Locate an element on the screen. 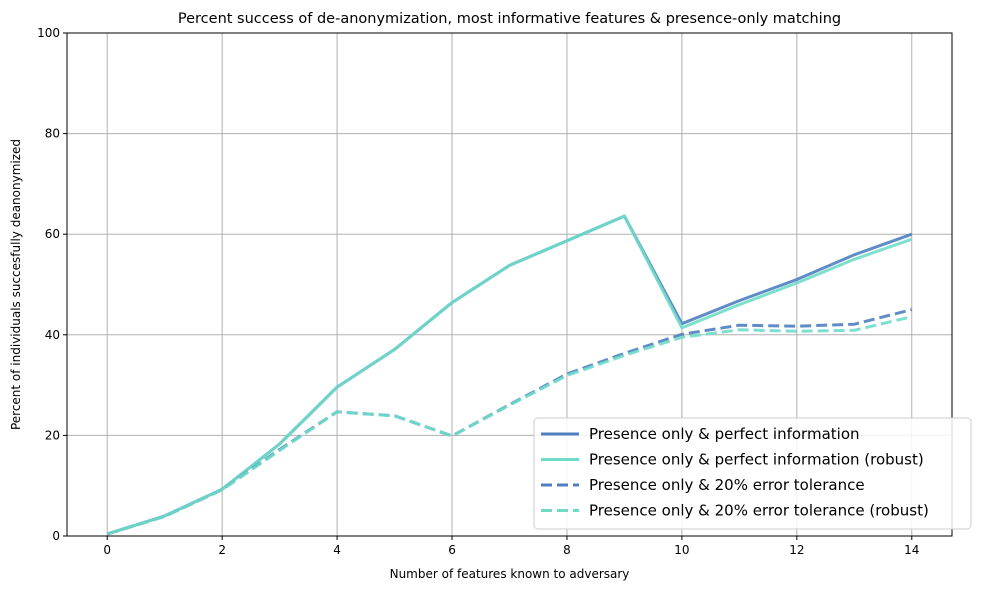 This screenshot has width=989, height=590. legend-label-3: Presence only & 20% error tolerance is located at coordinates (727, 485).